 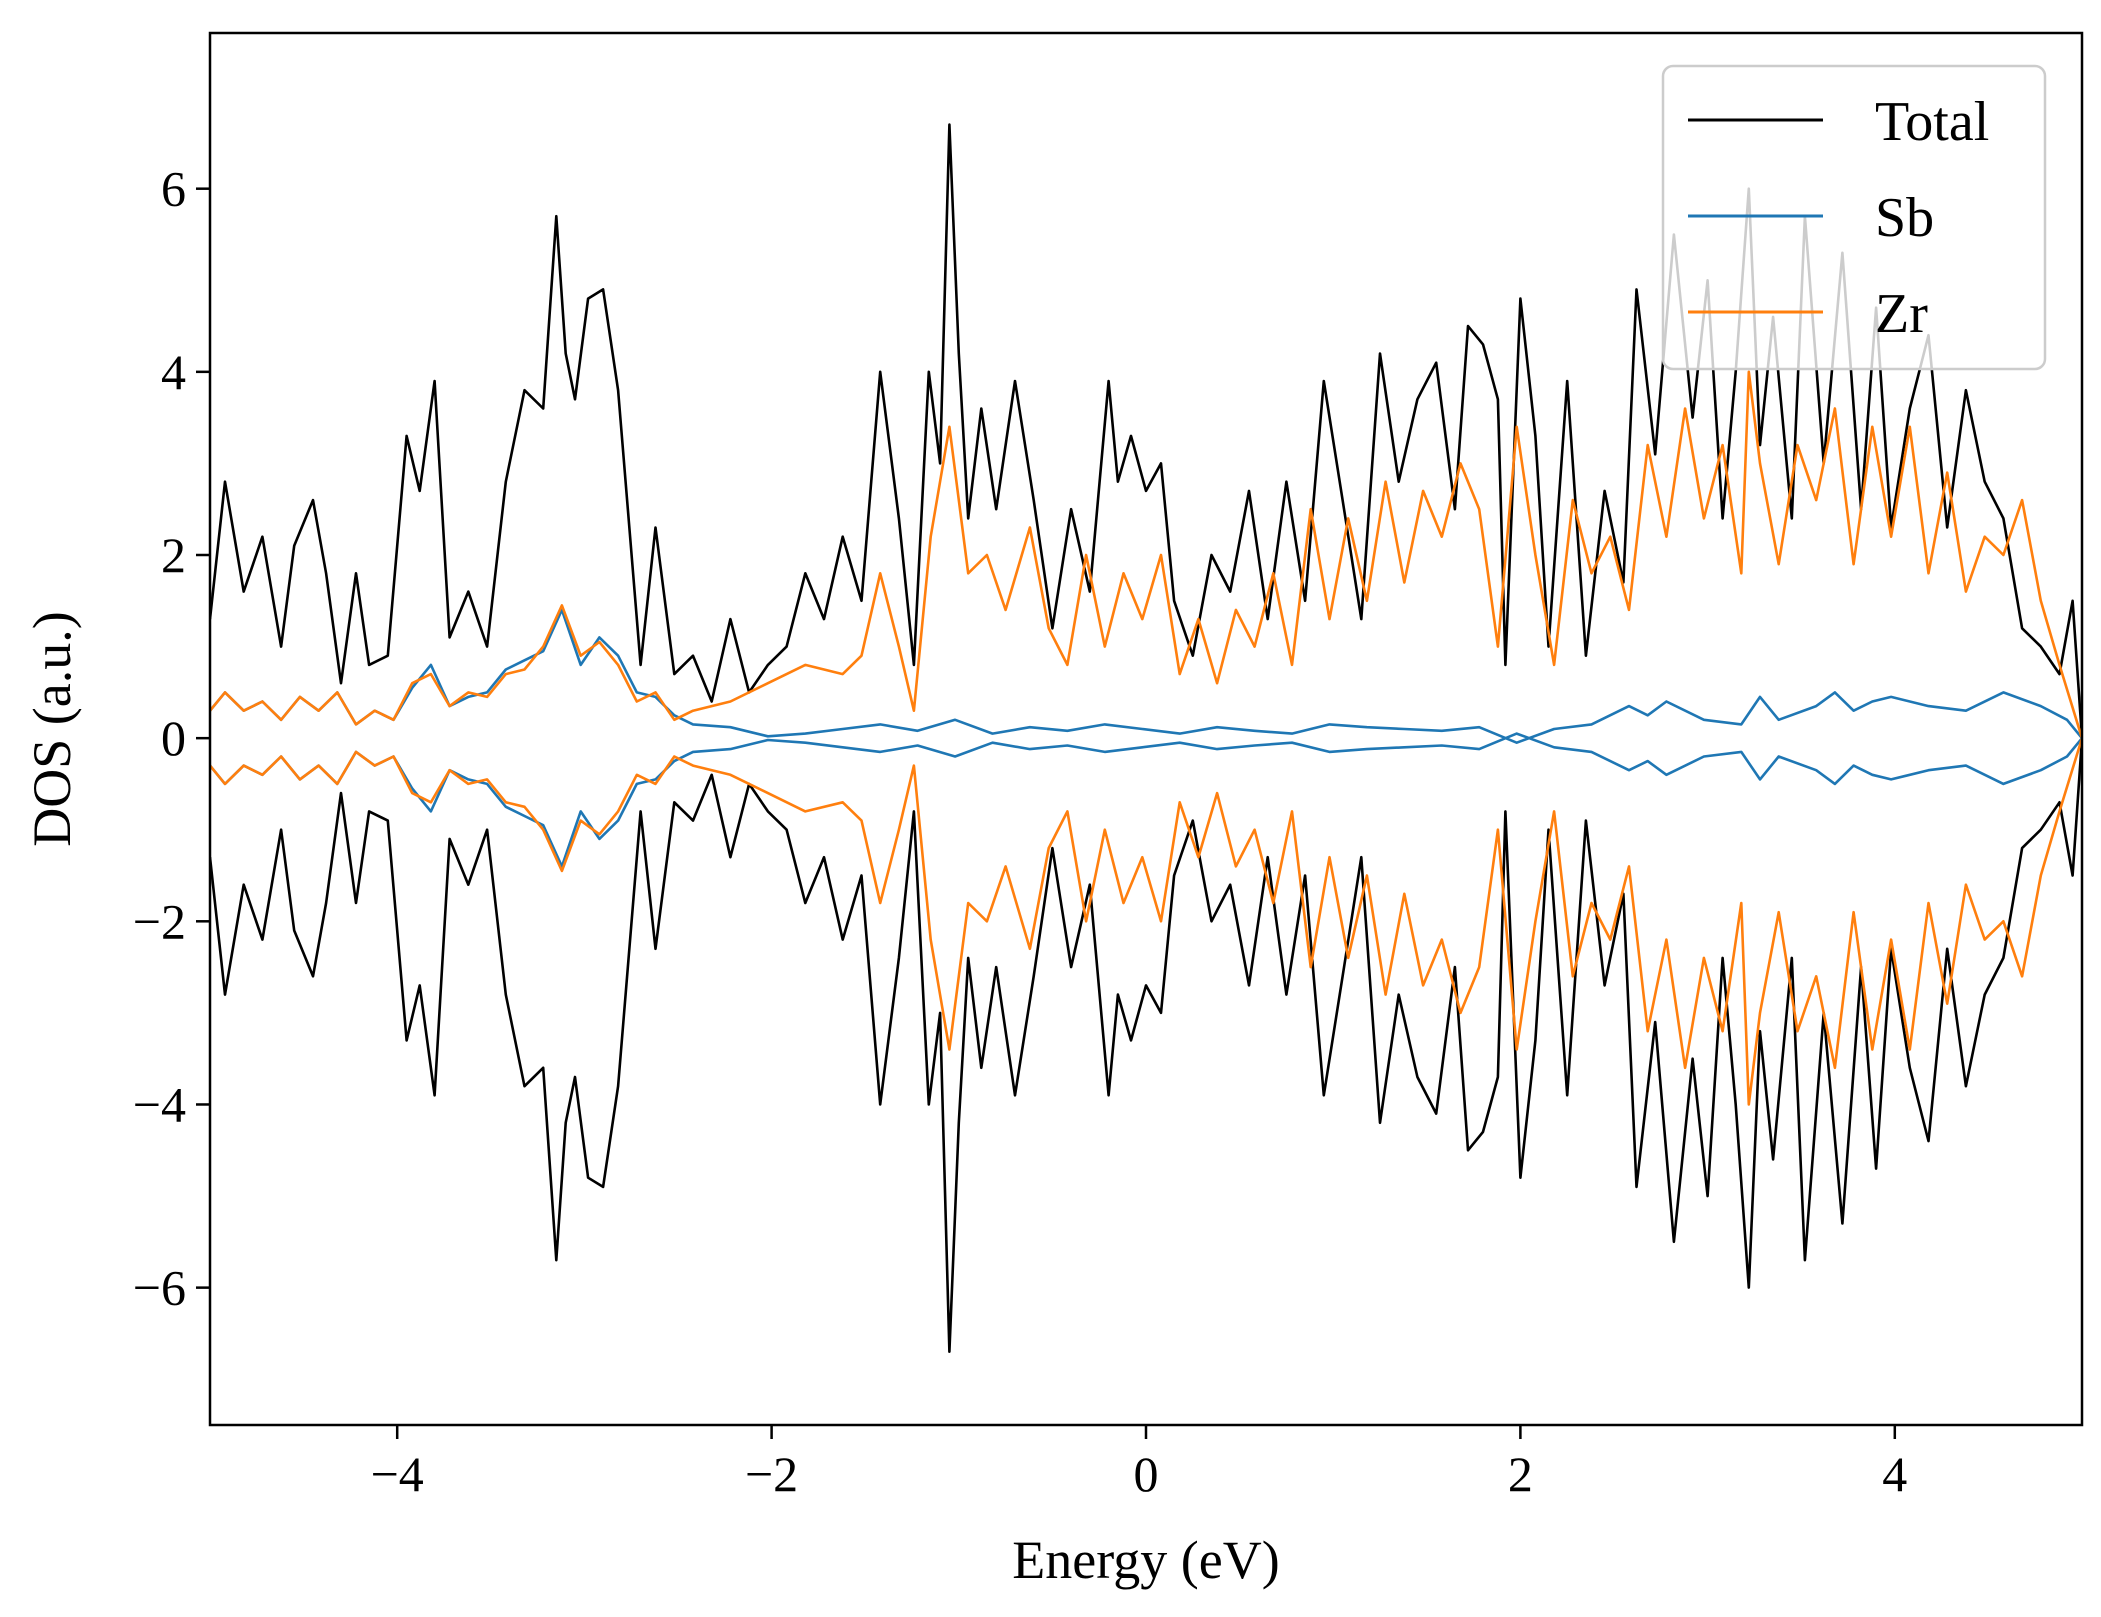 I want to click on legend-frame, so click(x=1854, y=217).